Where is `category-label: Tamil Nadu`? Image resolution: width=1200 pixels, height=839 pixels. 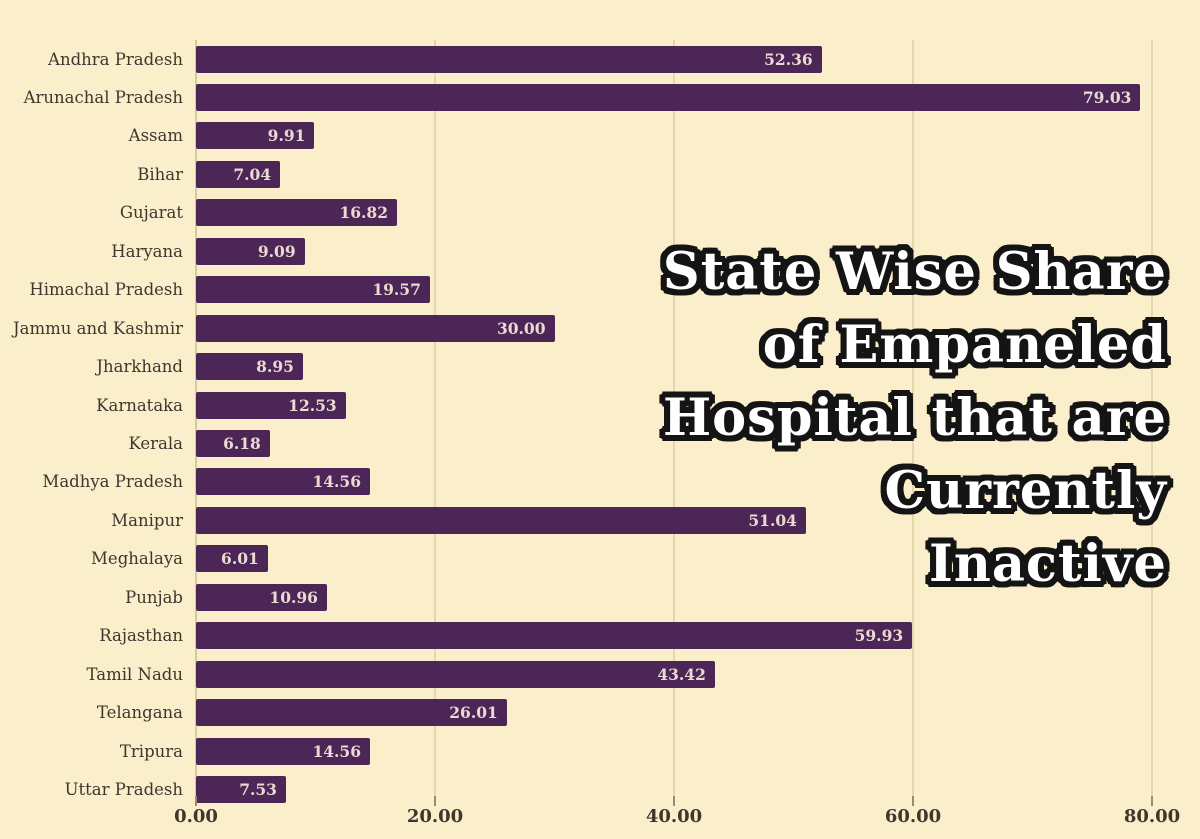 category-label: Tamil Nadu is located at coordinates (134, 674).